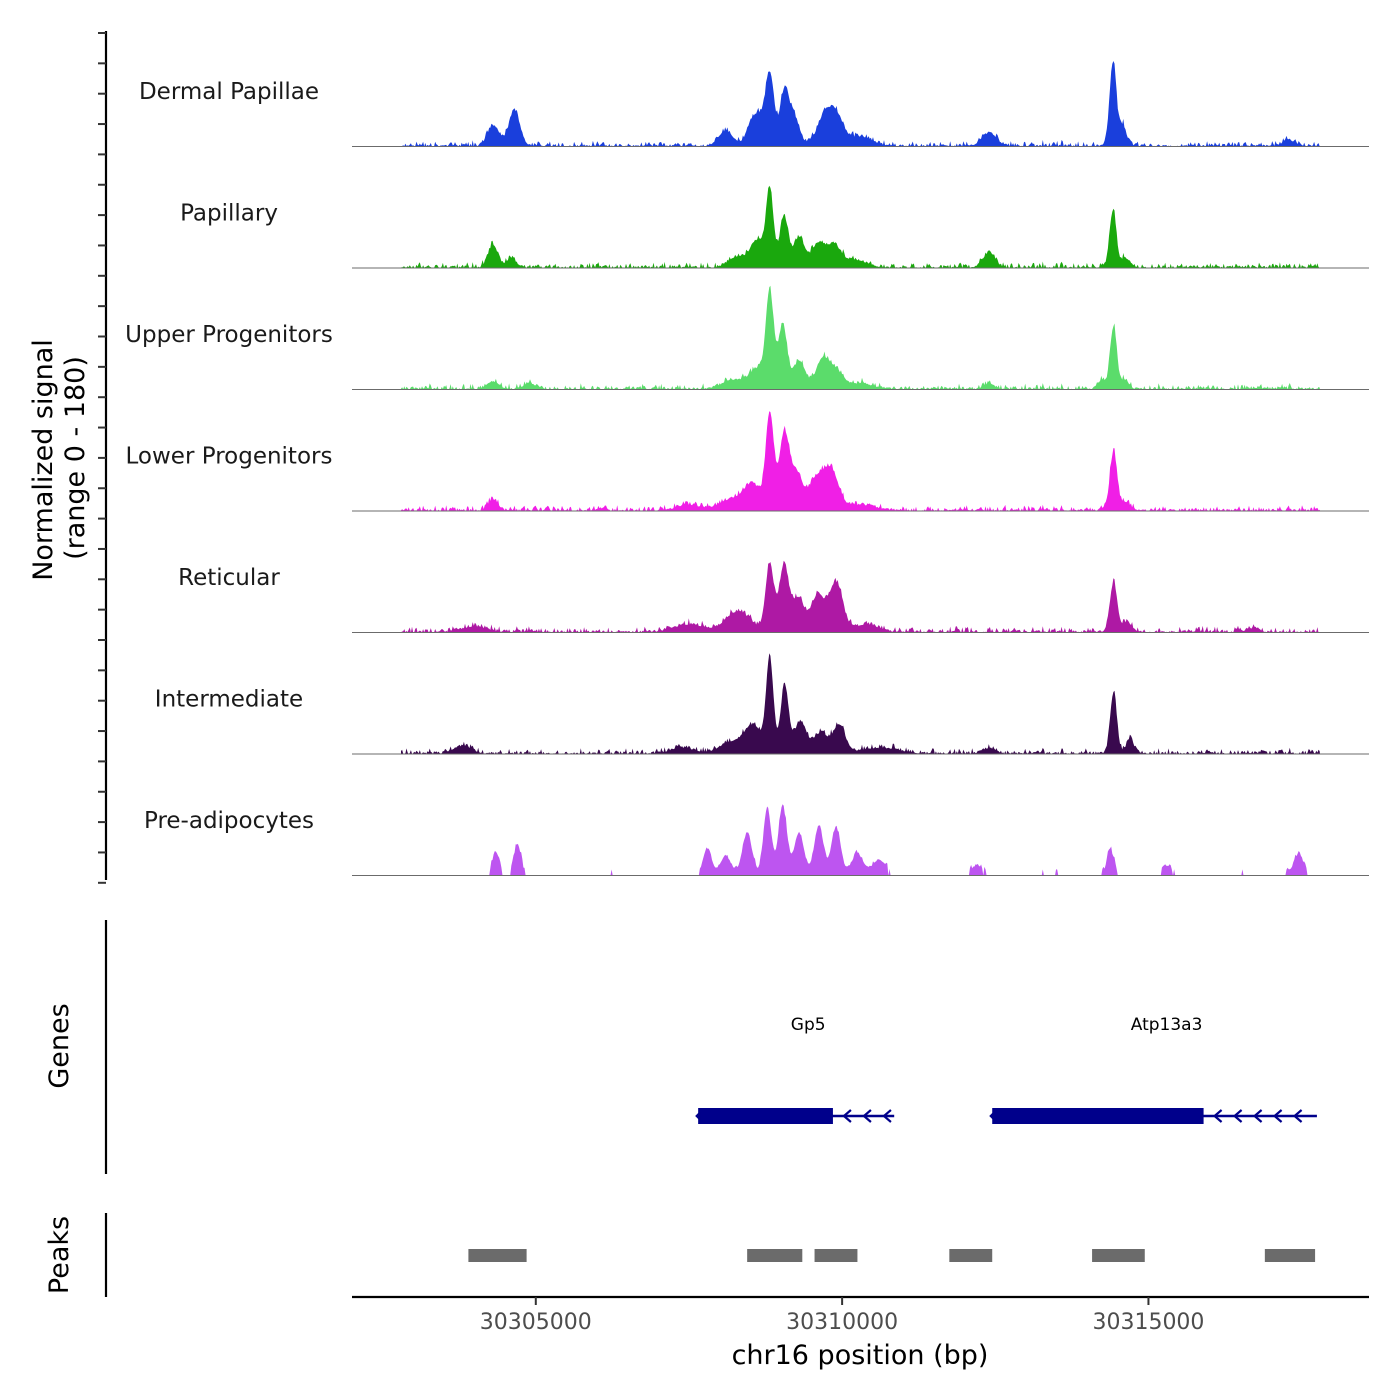 This screenshot has height=1400, width=1400. What do you see at coordinates (842, 1322) in the screenshot?
I see `x-tick-label: 30310000` at bounding box center [842, 1322].